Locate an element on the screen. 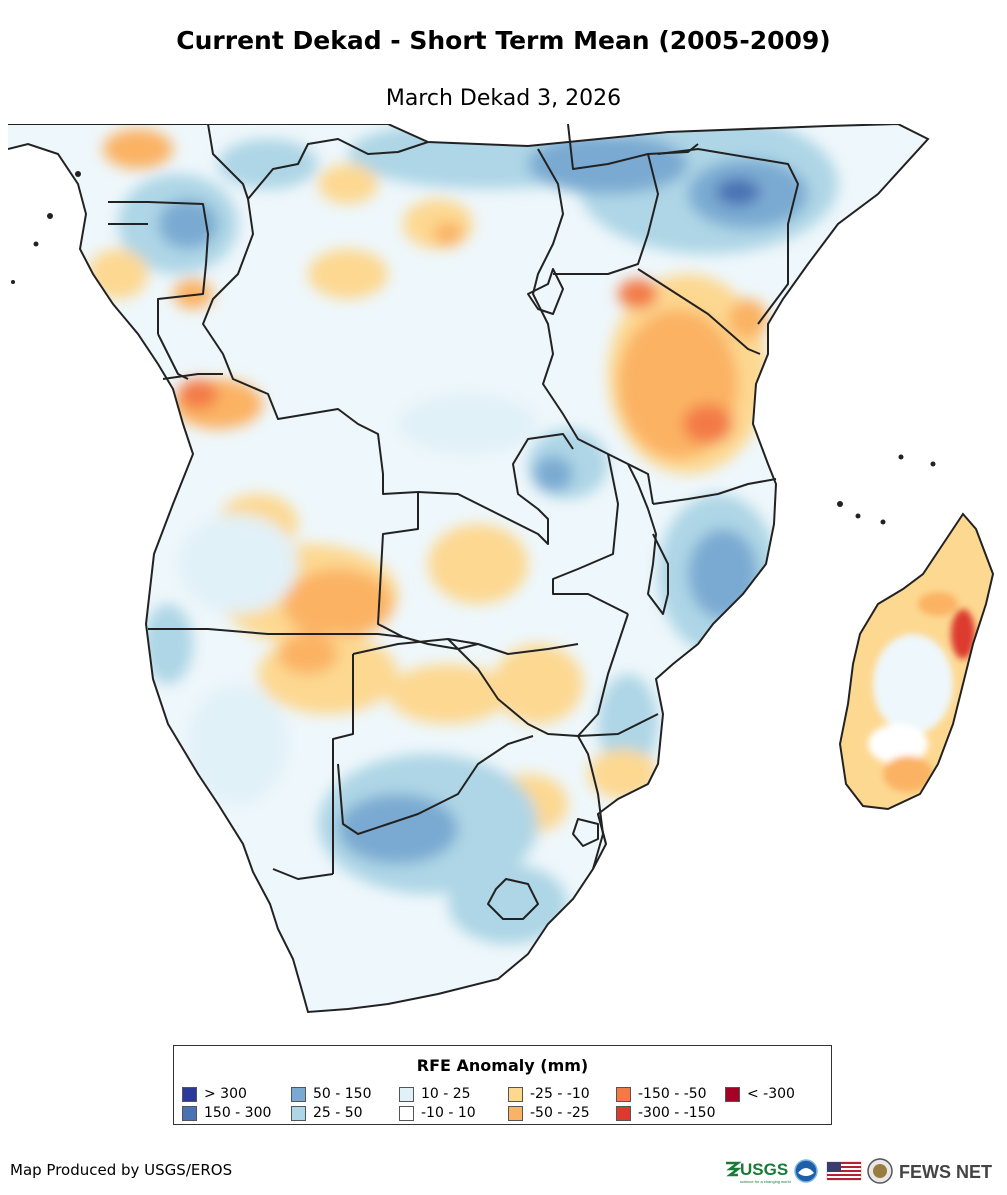  us-flag-icon is located at coordinates (844, 1171).